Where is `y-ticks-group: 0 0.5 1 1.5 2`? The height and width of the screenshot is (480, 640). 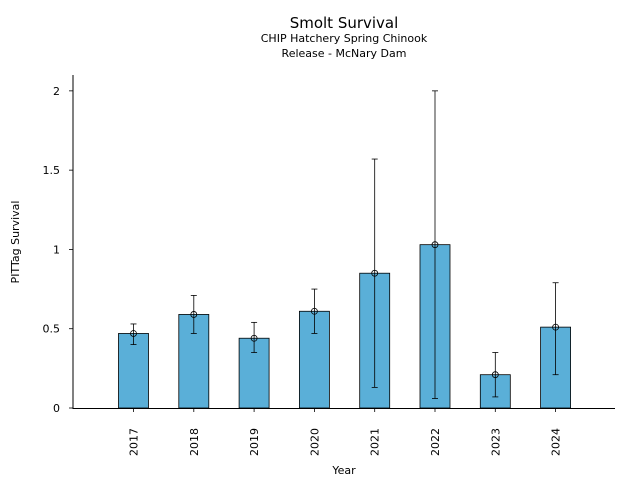 y-ticks-group: 0 0.5 1 1.5 2 is located at coordinates (58, 250).